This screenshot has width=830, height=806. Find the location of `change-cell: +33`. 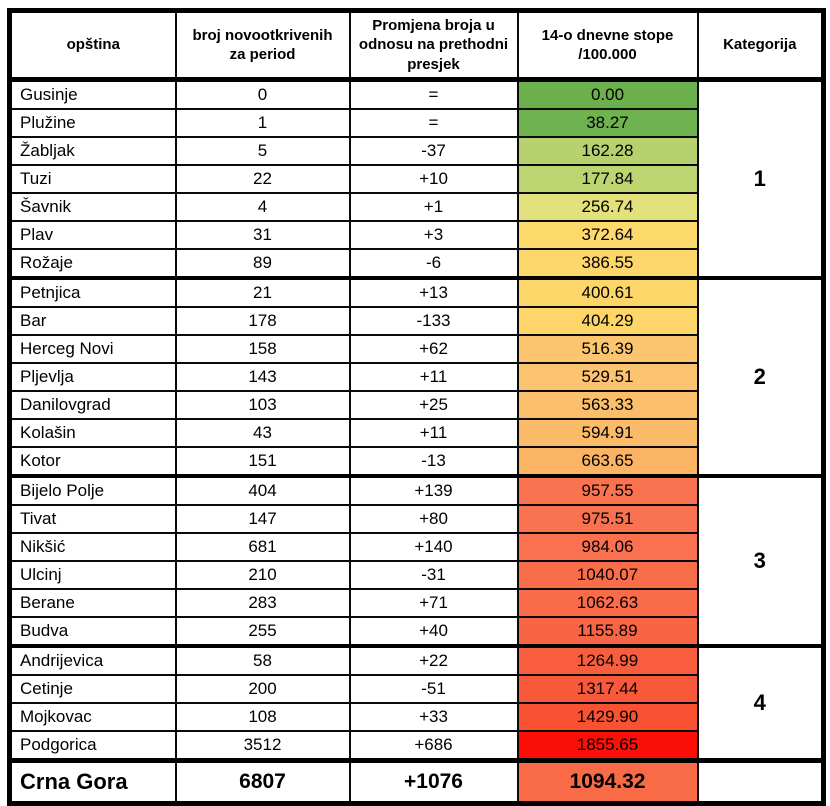

change-cell: +33 is located at coordinates (433, 717).